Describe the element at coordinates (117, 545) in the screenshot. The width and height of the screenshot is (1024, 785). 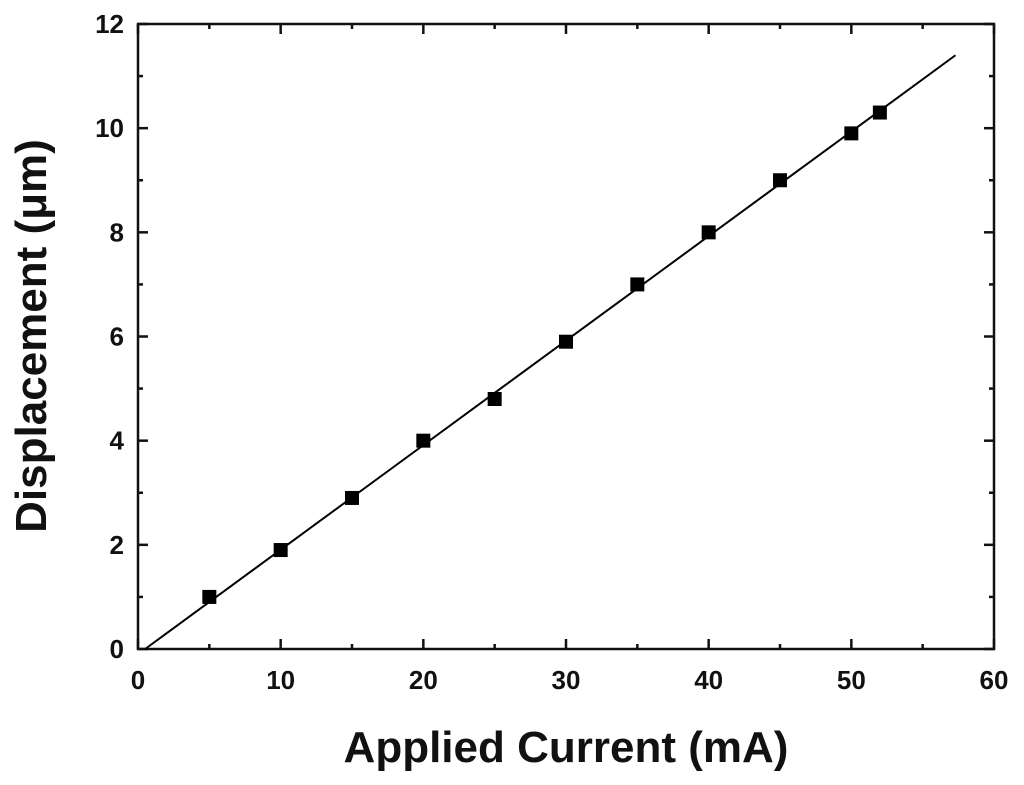
I see `y-tick-label: 2` at that location.